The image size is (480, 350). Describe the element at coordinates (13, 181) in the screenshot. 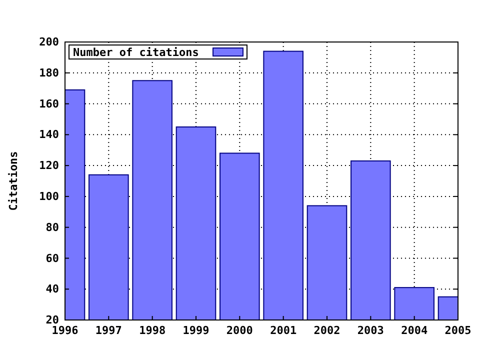

I see `y-axis-title: Citations` at that location.